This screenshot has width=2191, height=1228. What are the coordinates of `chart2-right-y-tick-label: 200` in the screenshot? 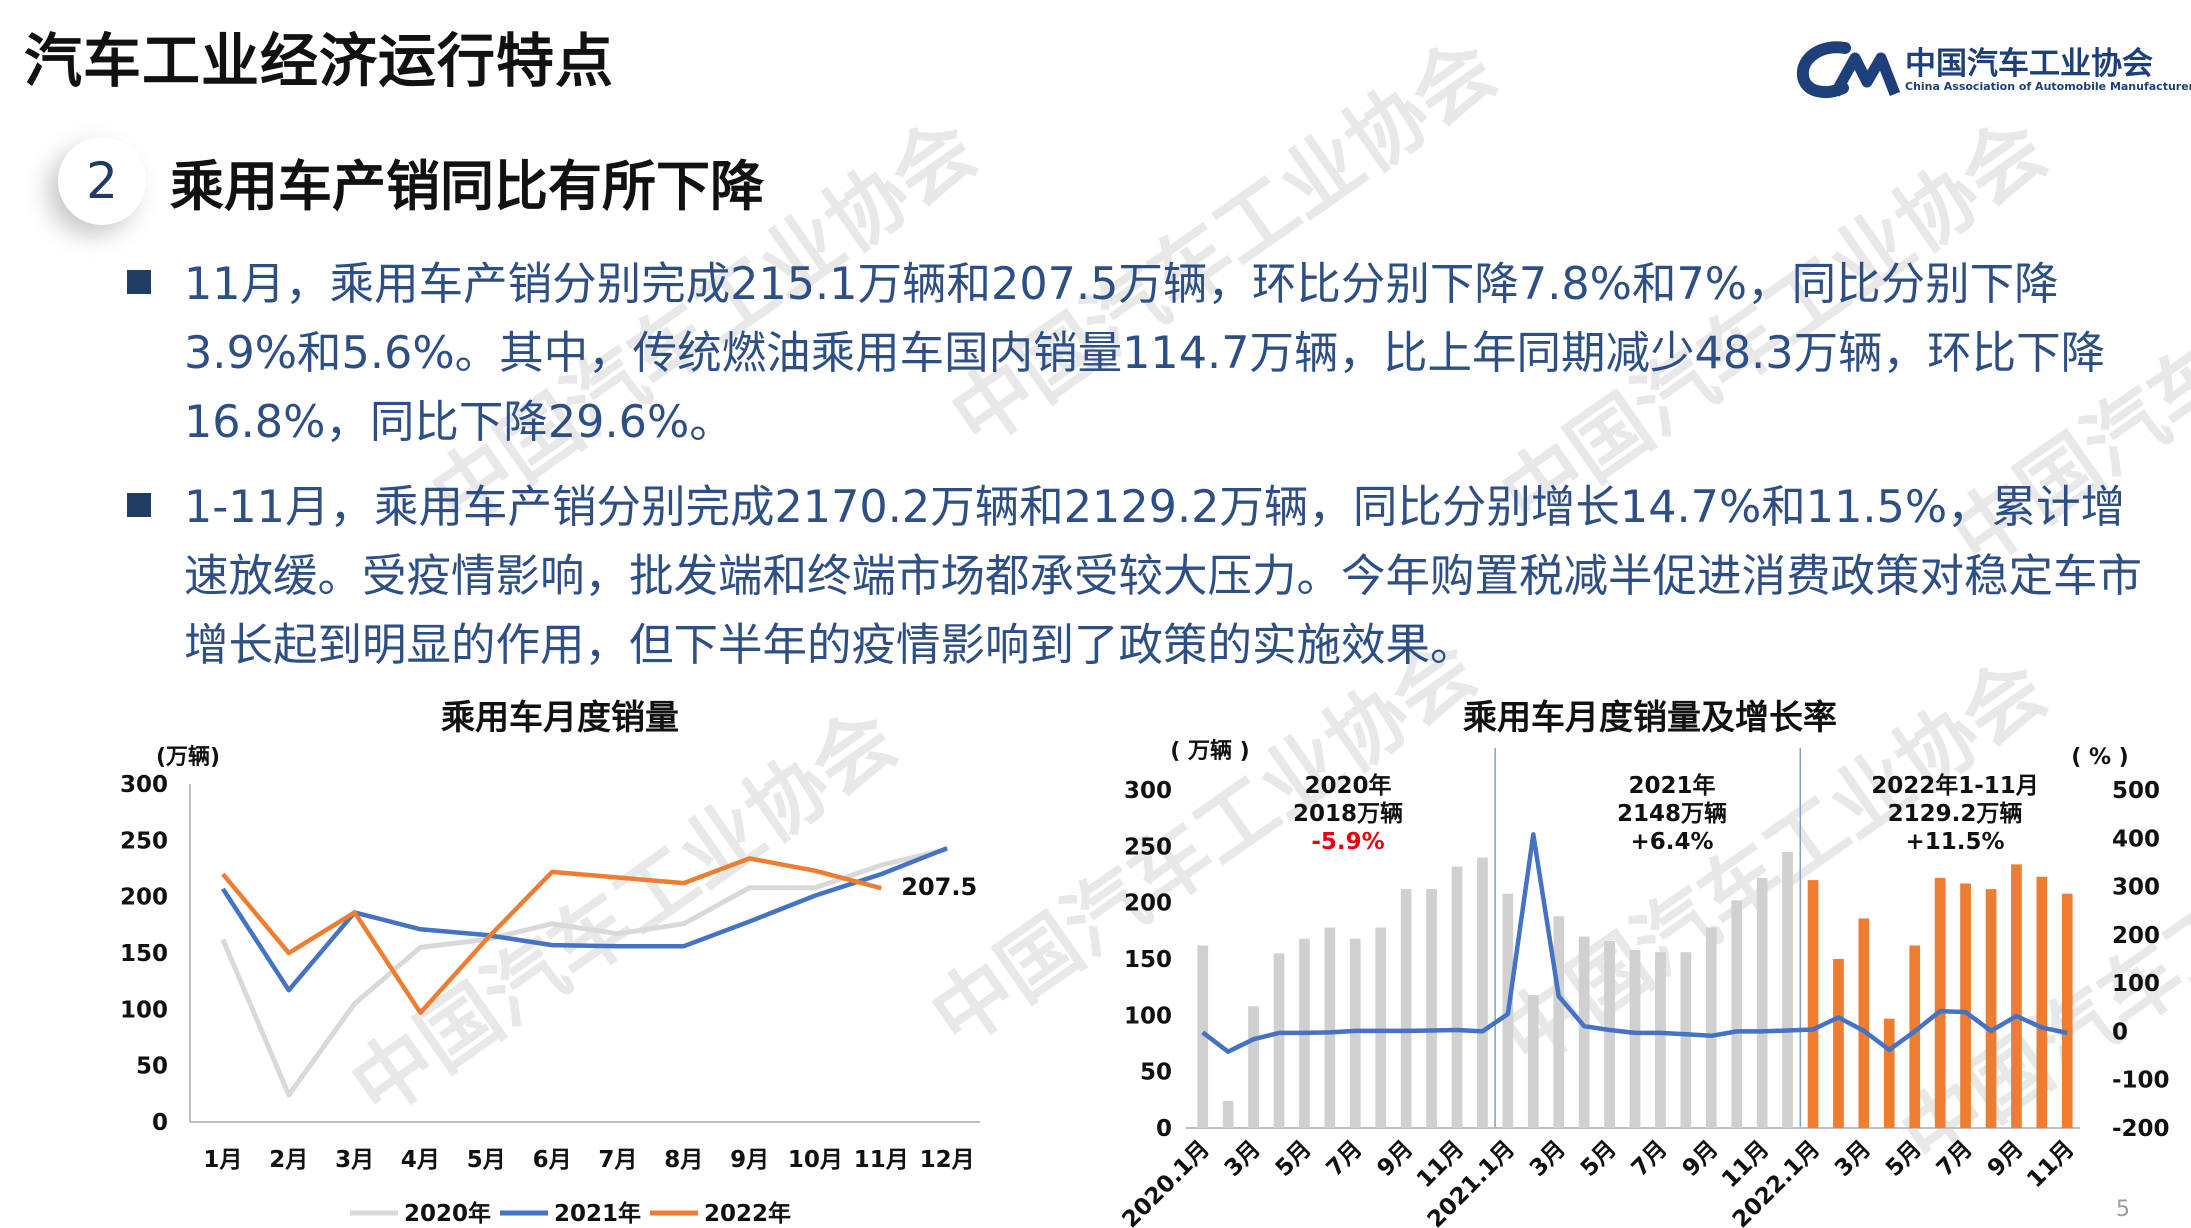 It's located at (2136, 936).